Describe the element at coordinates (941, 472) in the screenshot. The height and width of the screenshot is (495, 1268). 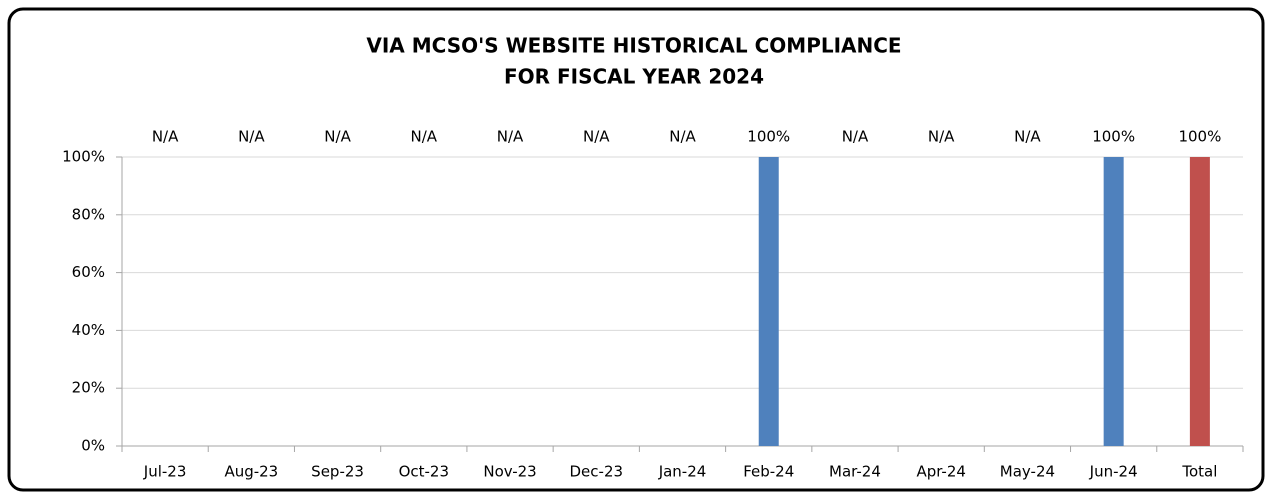
I see `x-tick-label: Apr-24` at that location.